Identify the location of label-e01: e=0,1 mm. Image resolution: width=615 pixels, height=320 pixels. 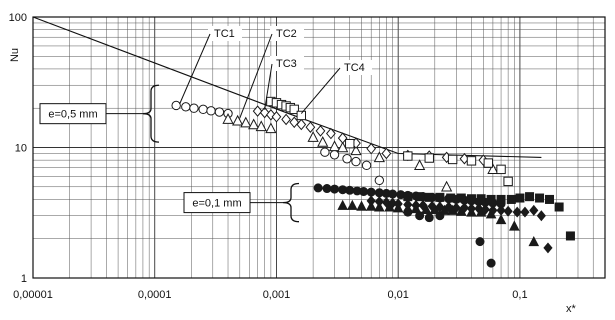
(216, 204).